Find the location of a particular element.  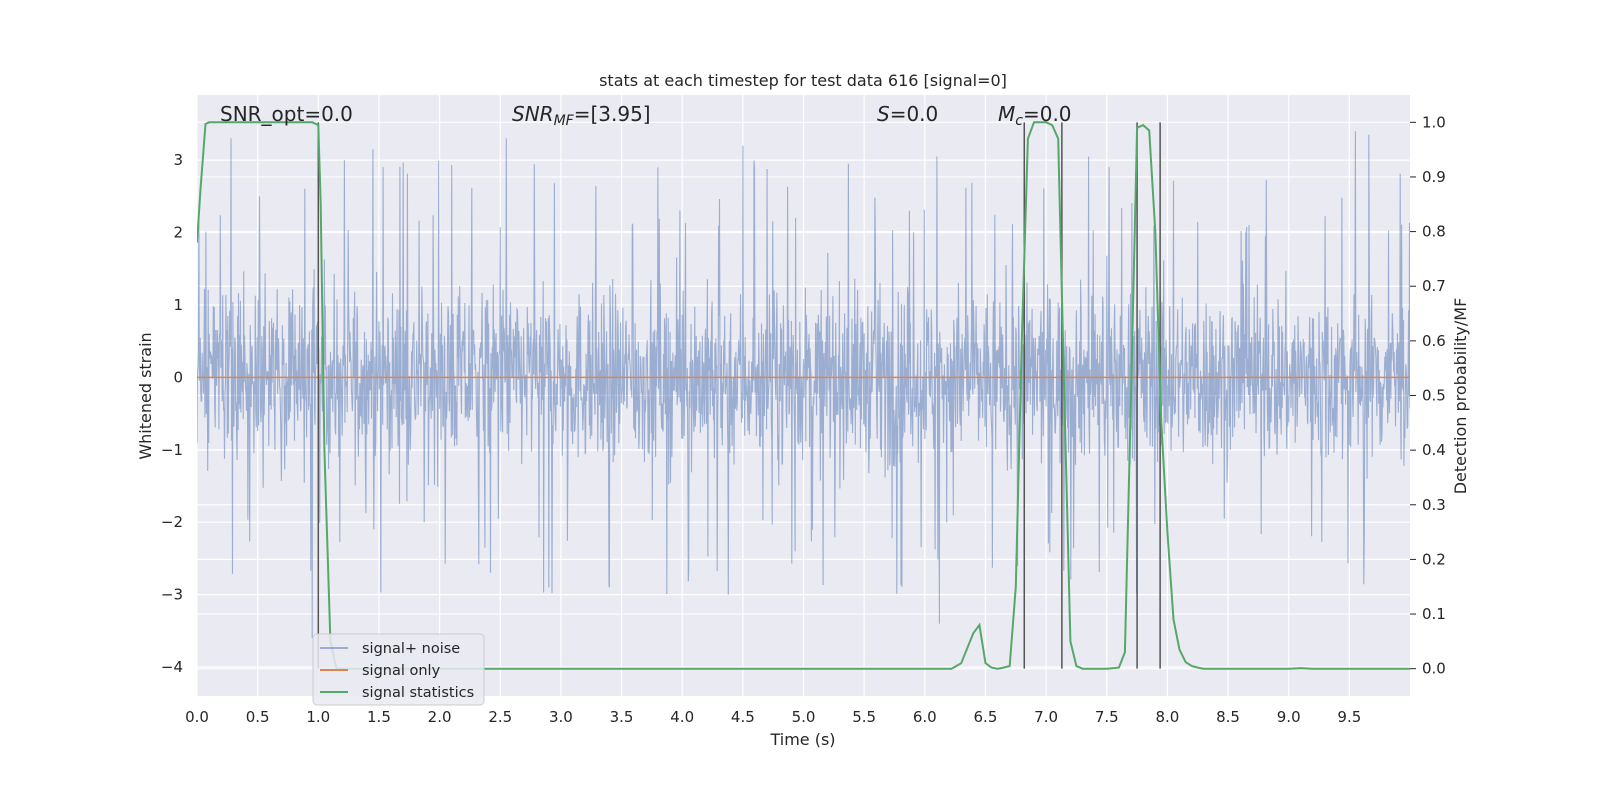

x-tick-label: 1.5 is located at coordinates (379, 717).